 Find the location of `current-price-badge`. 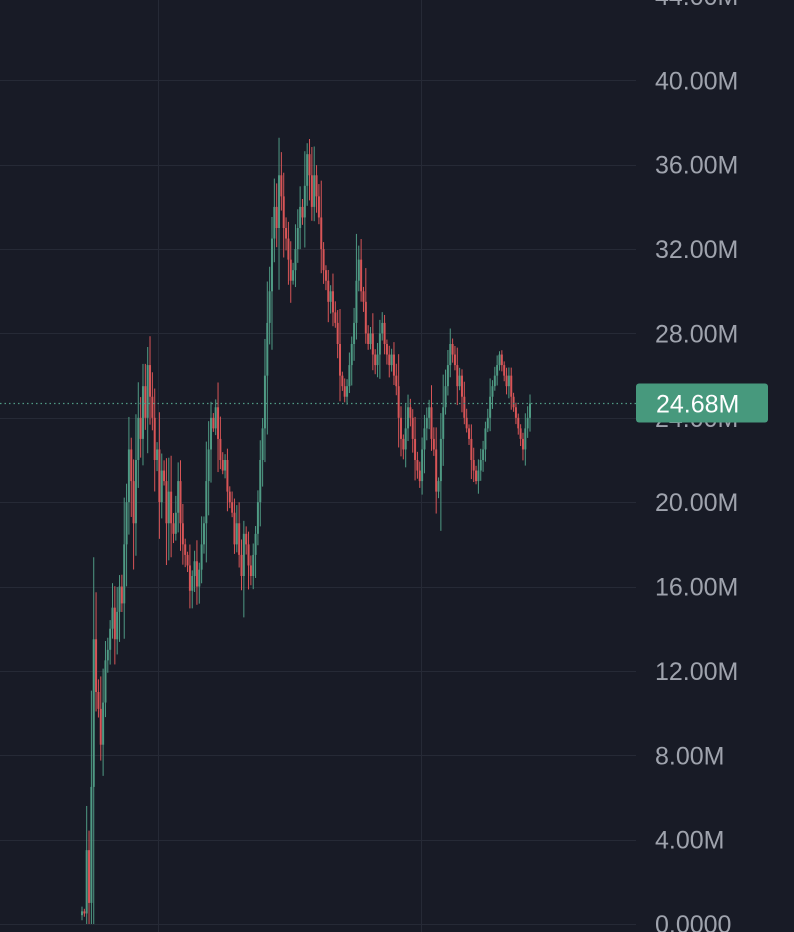

current-price-badge is located at coordinates (702, 403).